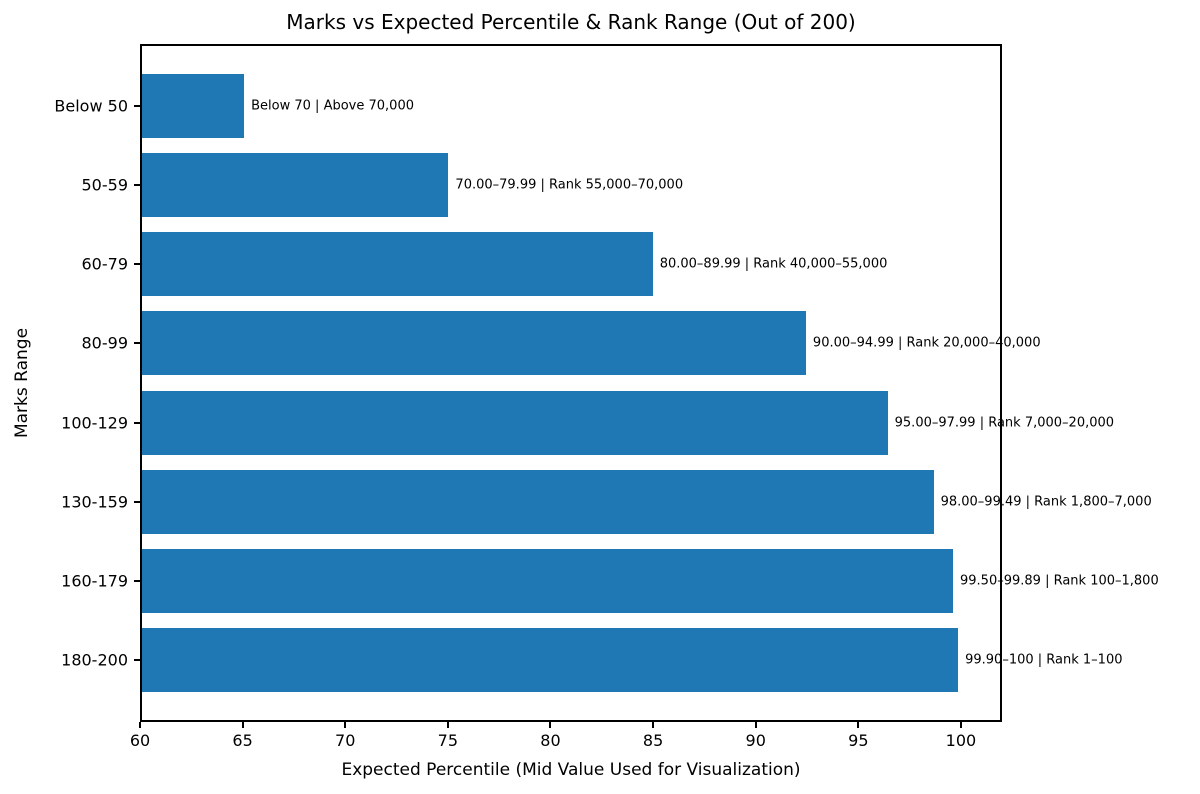  I want to click on bar-annotation: 95.00–97.99 | Rank 7,000–20,000, so click(1004, 423).